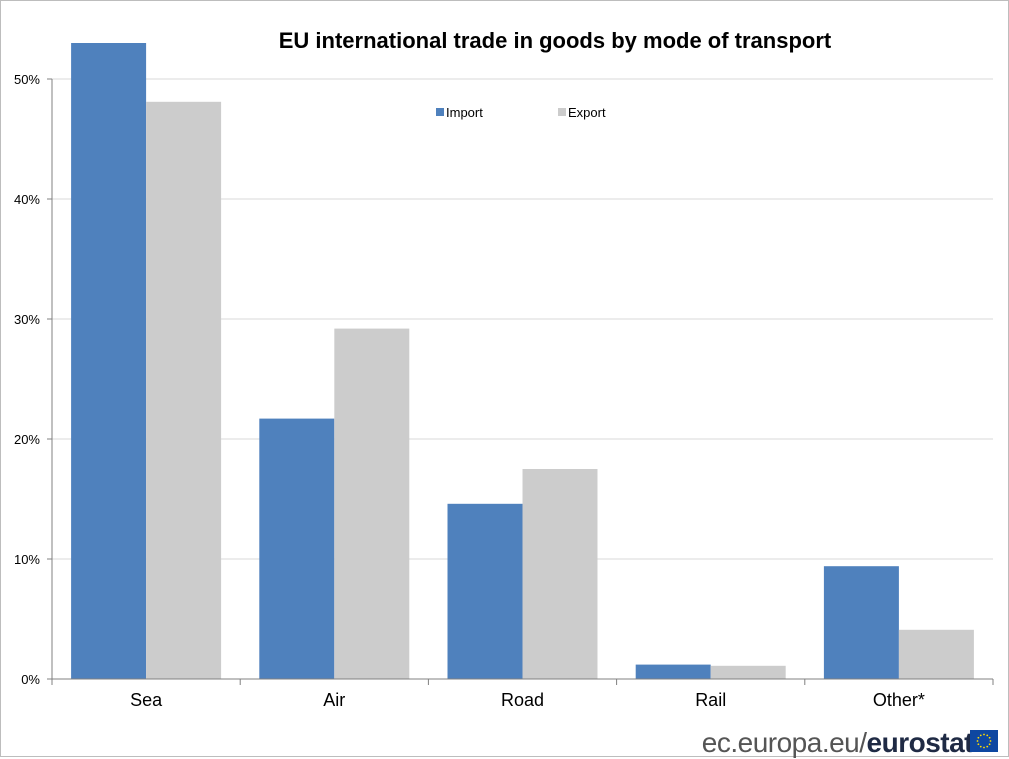 The image size is (1009, 759). What do you see at coordinates (464, 112) in the screenshot?
I see `legend-label-import: Import` at bounding box center [464, 112].